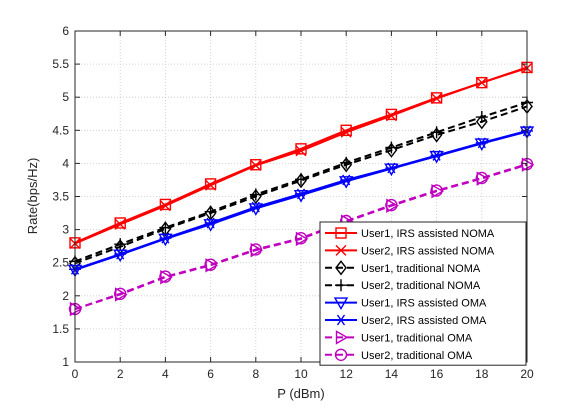 The width and height of the screenshot is (581, 408). I want to click on y-tick-label: 5, so click(65, 97).